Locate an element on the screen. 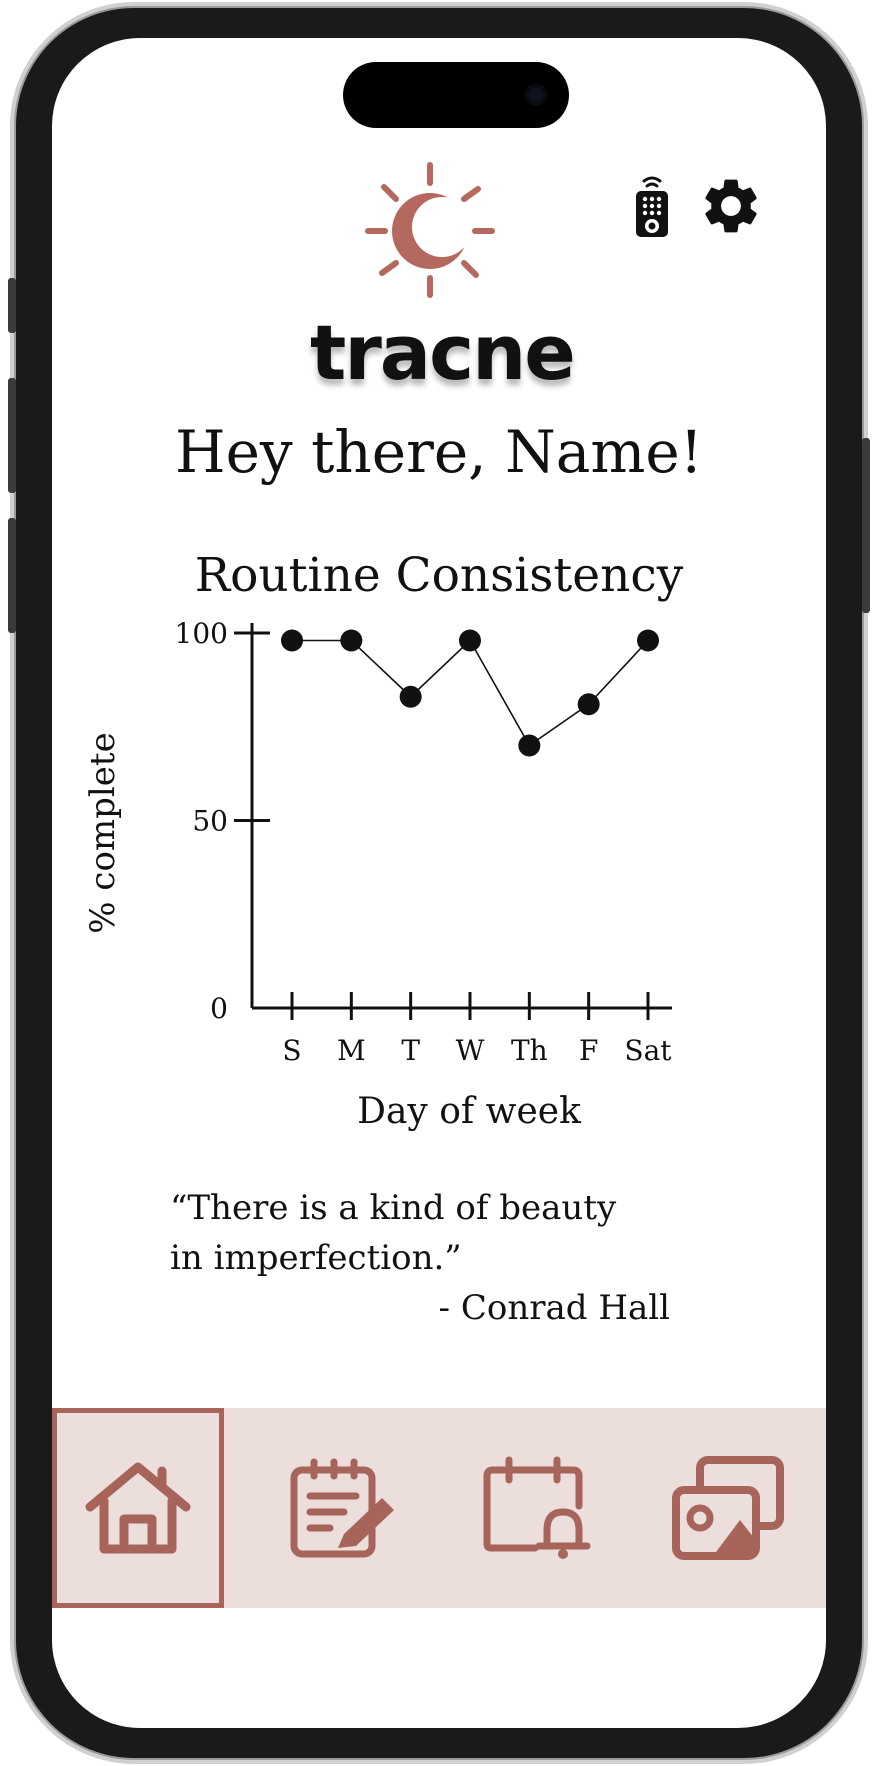 The width and height of the screenshot is (878, 1766). x-axis-label: Day of week is located at coordinates (469, 1111).